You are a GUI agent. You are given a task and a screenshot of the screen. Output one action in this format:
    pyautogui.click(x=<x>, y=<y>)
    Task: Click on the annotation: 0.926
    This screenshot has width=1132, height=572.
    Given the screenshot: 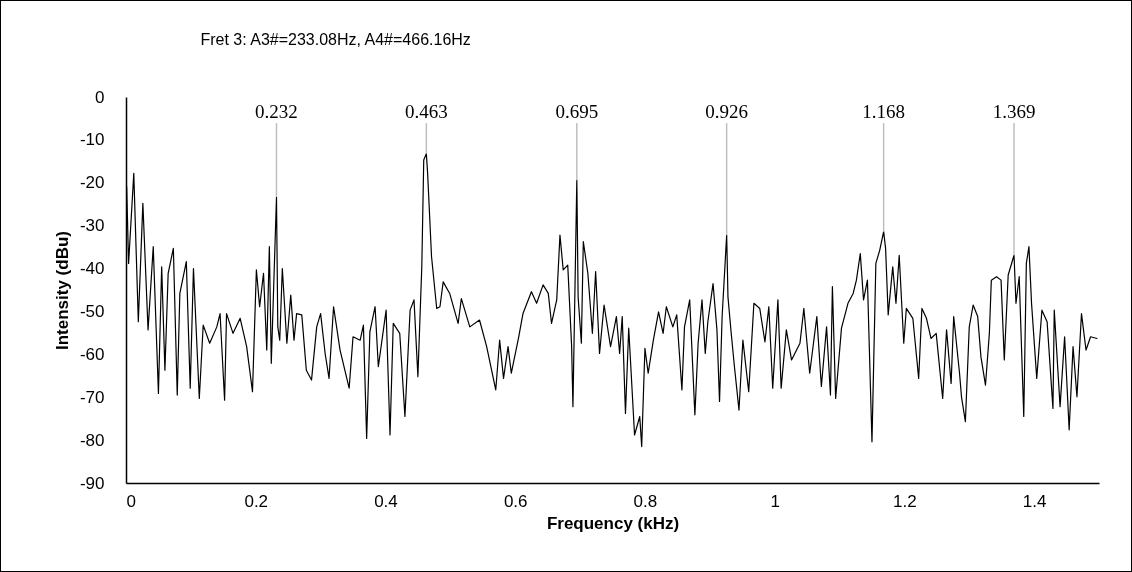 What is the action you would take?
    pyautogui.click(x=727, y=111)
    